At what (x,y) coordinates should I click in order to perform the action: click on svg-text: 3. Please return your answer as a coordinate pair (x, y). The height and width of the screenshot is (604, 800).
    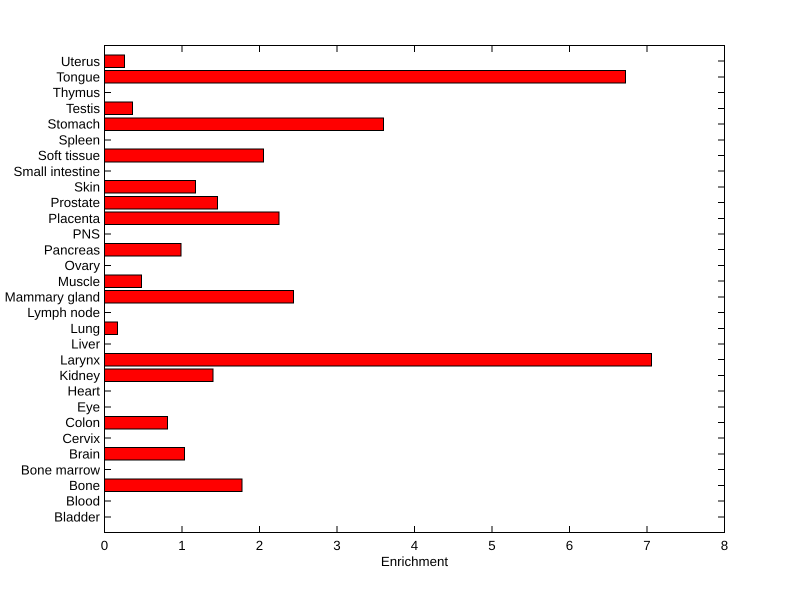
    Looking at the image, I should click on (336, 545).